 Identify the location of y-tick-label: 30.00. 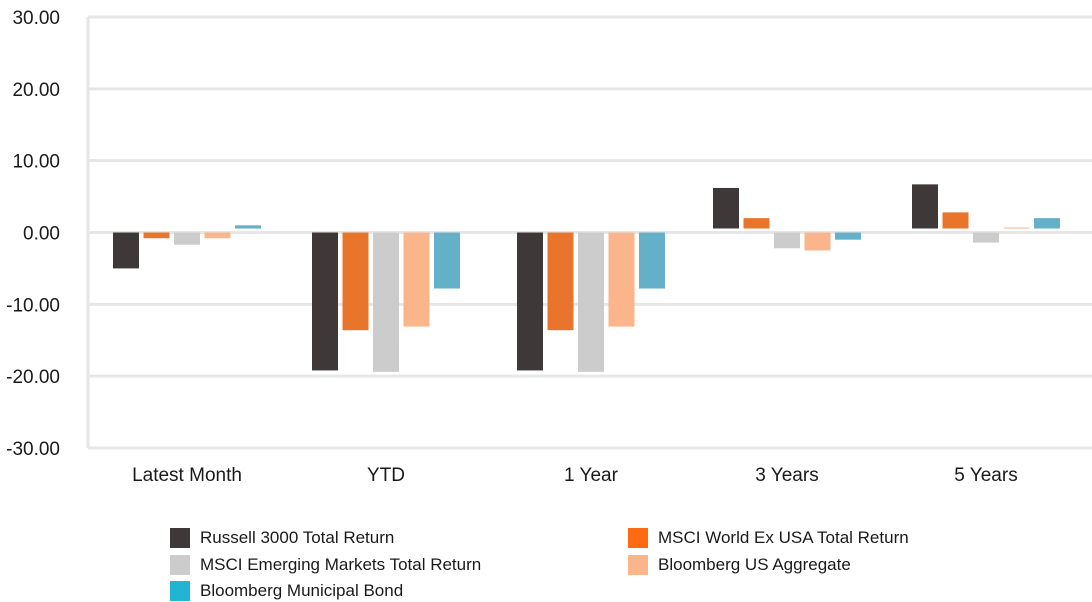
(36, 18).